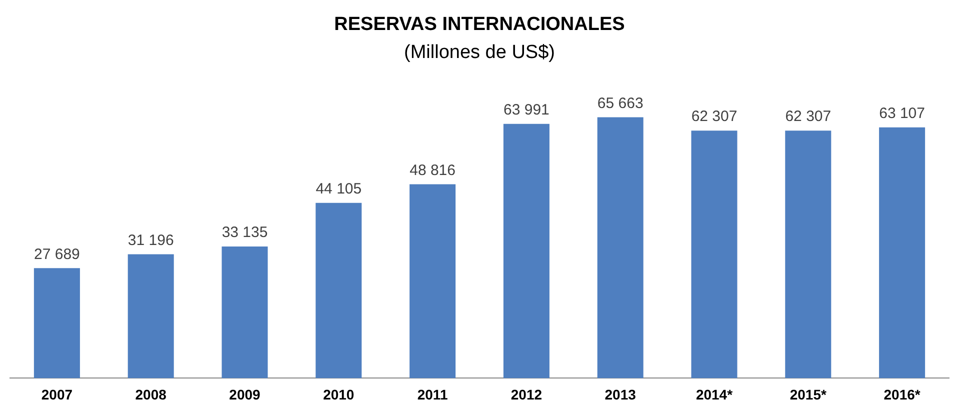 Image resolution: width=959 pixels, height=407 pixels. What do you see at coordinates (245, 394) in the screenshot?
I see `x-tick-label: 2009` at bounding box center [245, 394].